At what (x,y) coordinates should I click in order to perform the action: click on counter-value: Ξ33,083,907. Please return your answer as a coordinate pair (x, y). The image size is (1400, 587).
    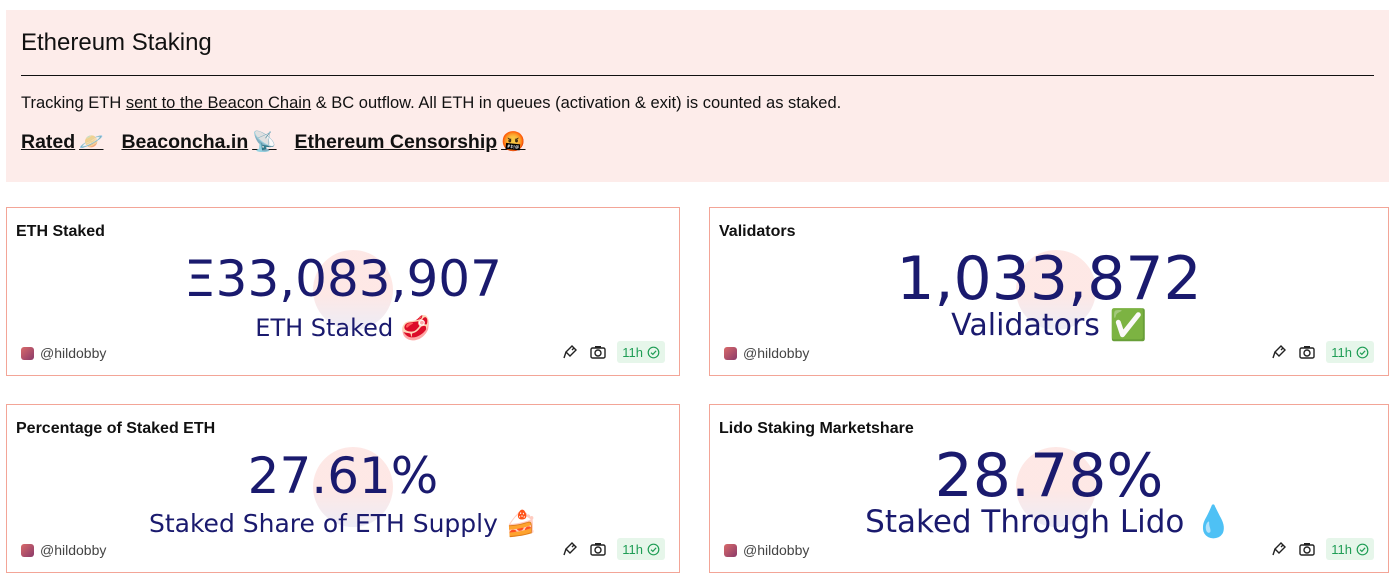
    Looking at the image, I should click on (343, 279).